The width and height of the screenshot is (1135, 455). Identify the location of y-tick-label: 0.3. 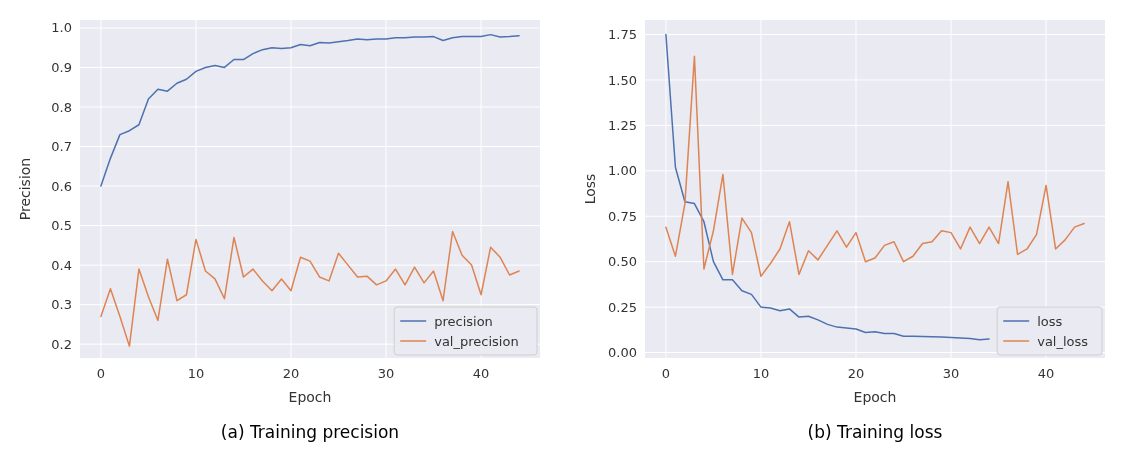
(61, 305).